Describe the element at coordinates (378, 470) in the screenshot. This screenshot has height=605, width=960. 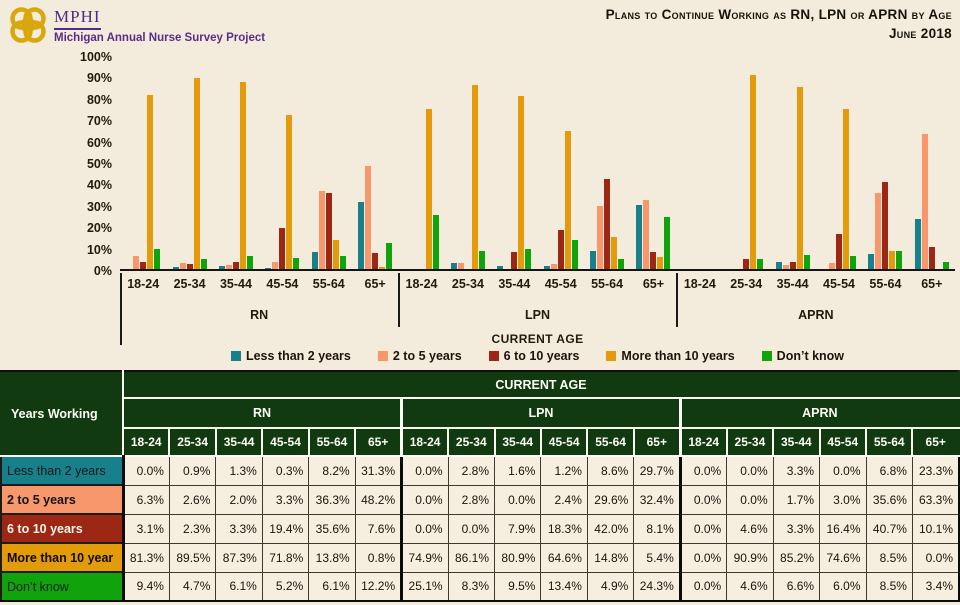
I see `table-cell: 31.3%` at that location.